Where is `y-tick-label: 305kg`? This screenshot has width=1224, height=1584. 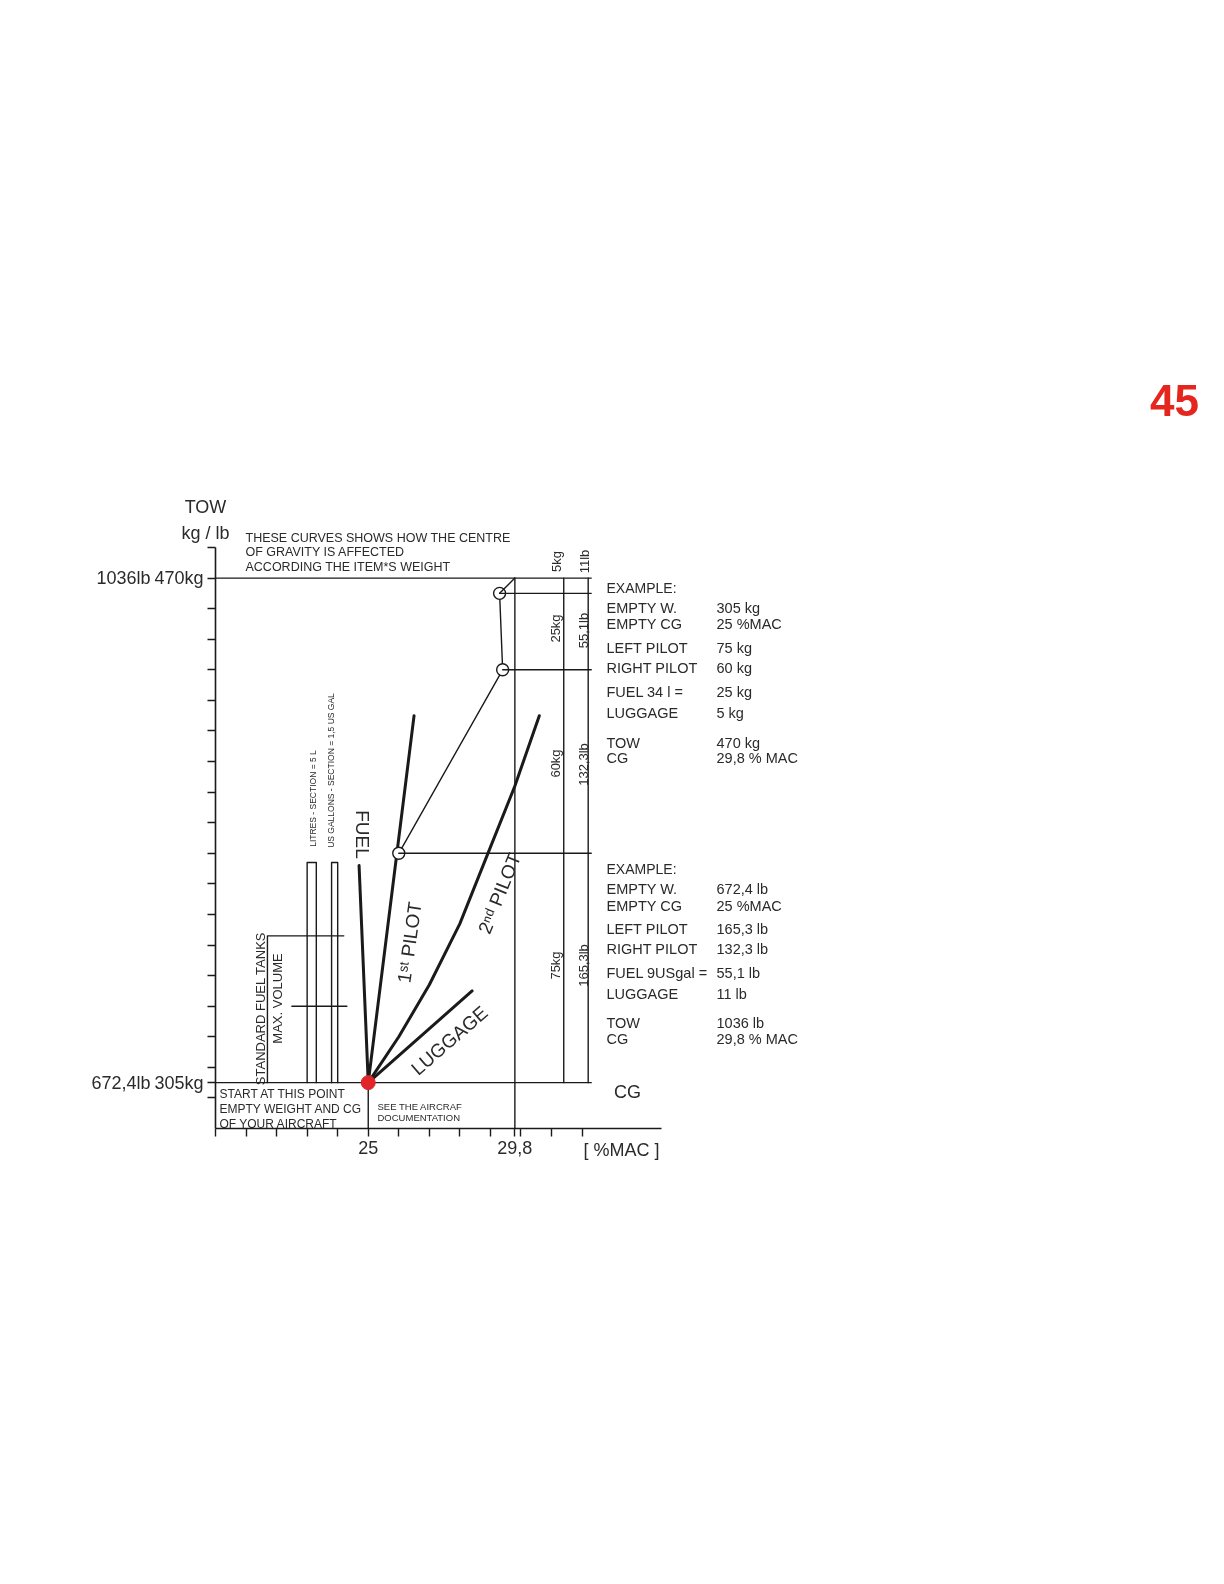 y-tick-label: 305kg is located at coordinates (179, 1082).